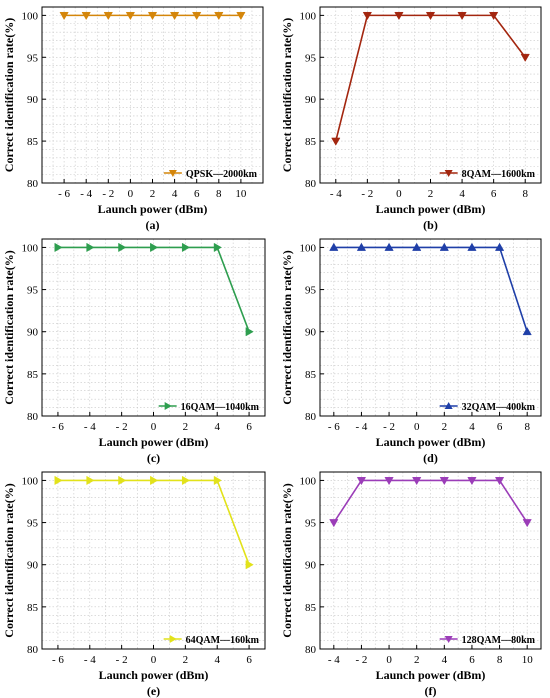 The height and width of the screenshot is (698, 550). I want to click on axes-frame, so click(430, 327).